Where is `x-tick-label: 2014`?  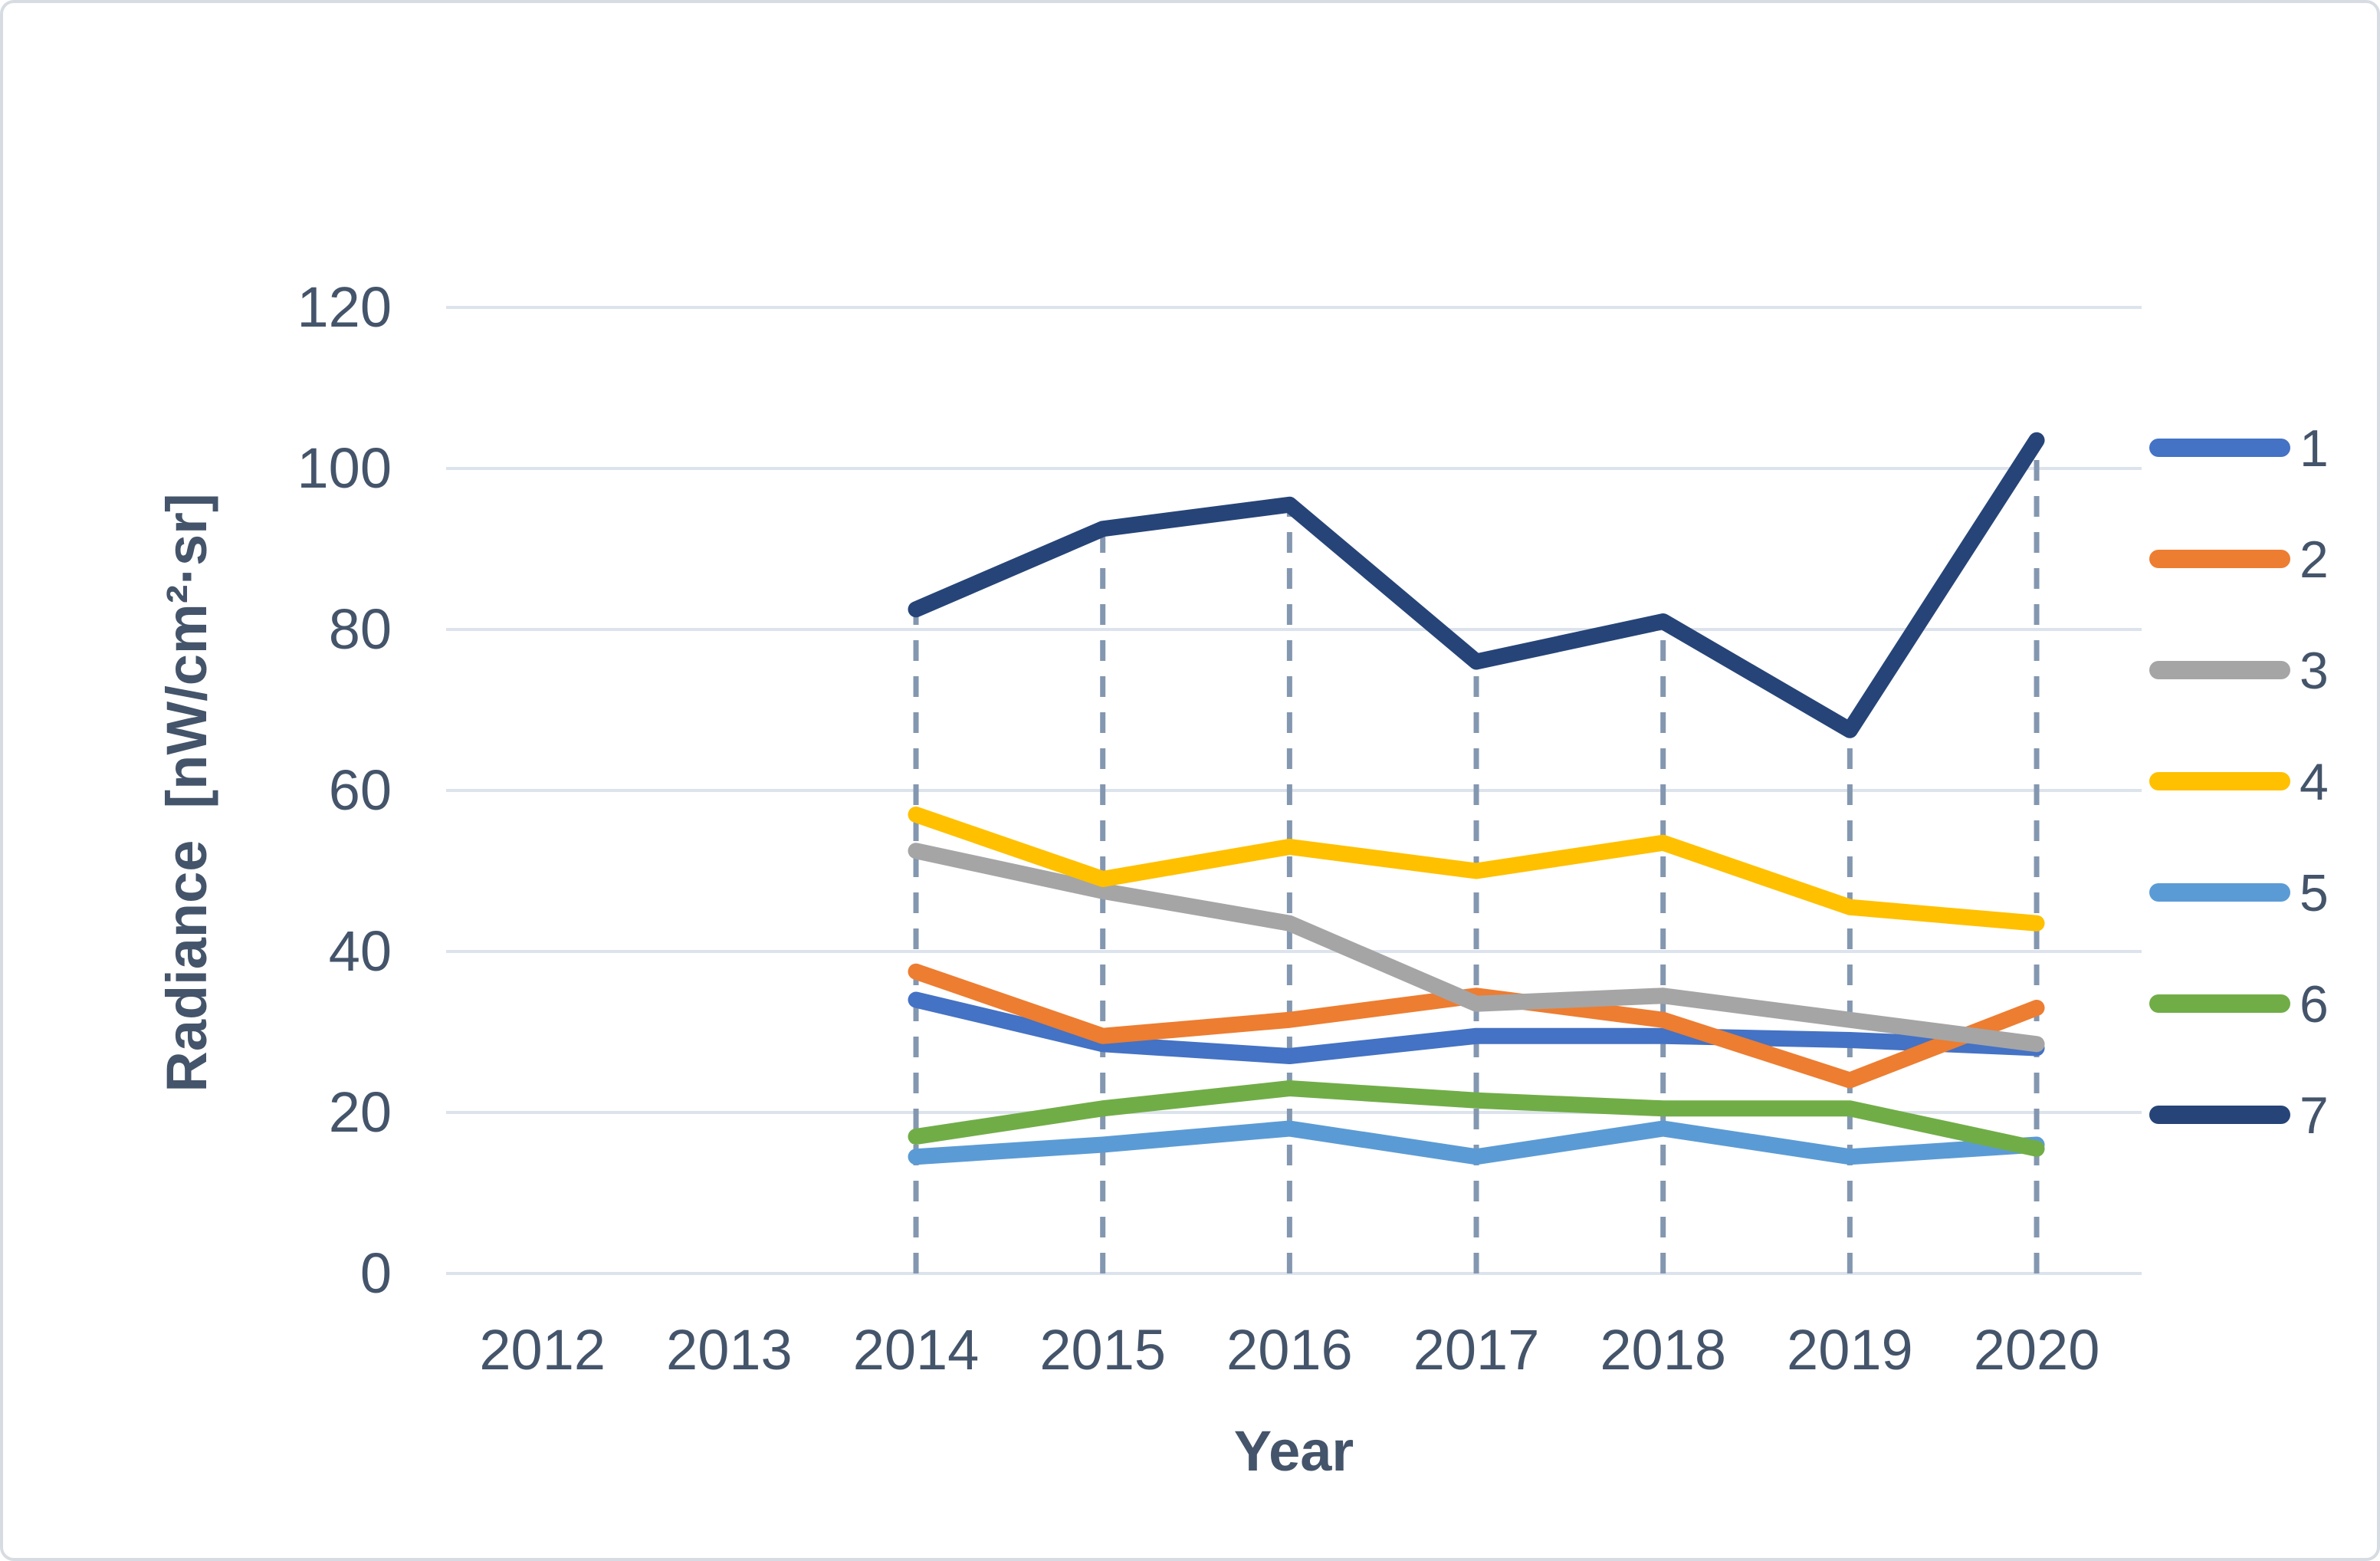 x-tick-label: 2014 is located at coordinates (916, 1350).